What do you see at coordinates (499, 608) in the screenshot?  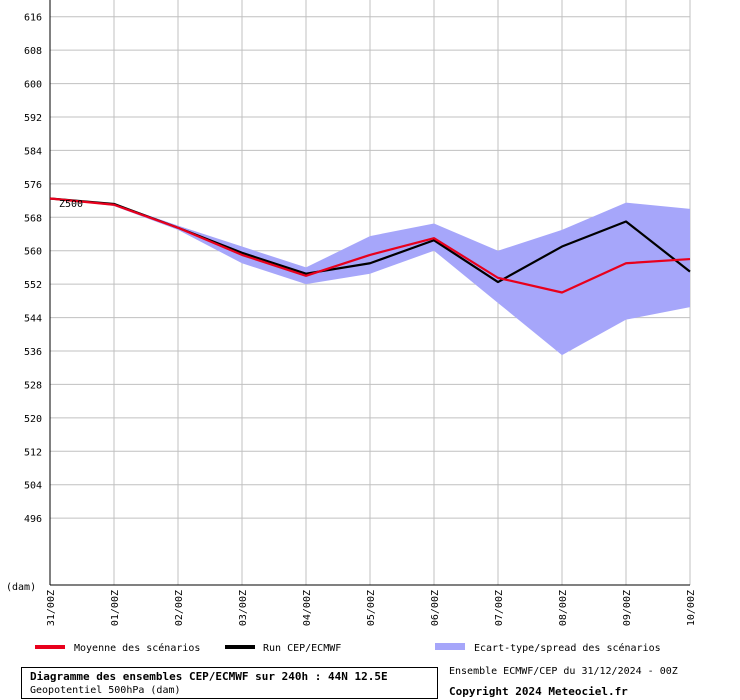 I see `x-tick-label: 07/00Z` at bounding box center [499, 608].